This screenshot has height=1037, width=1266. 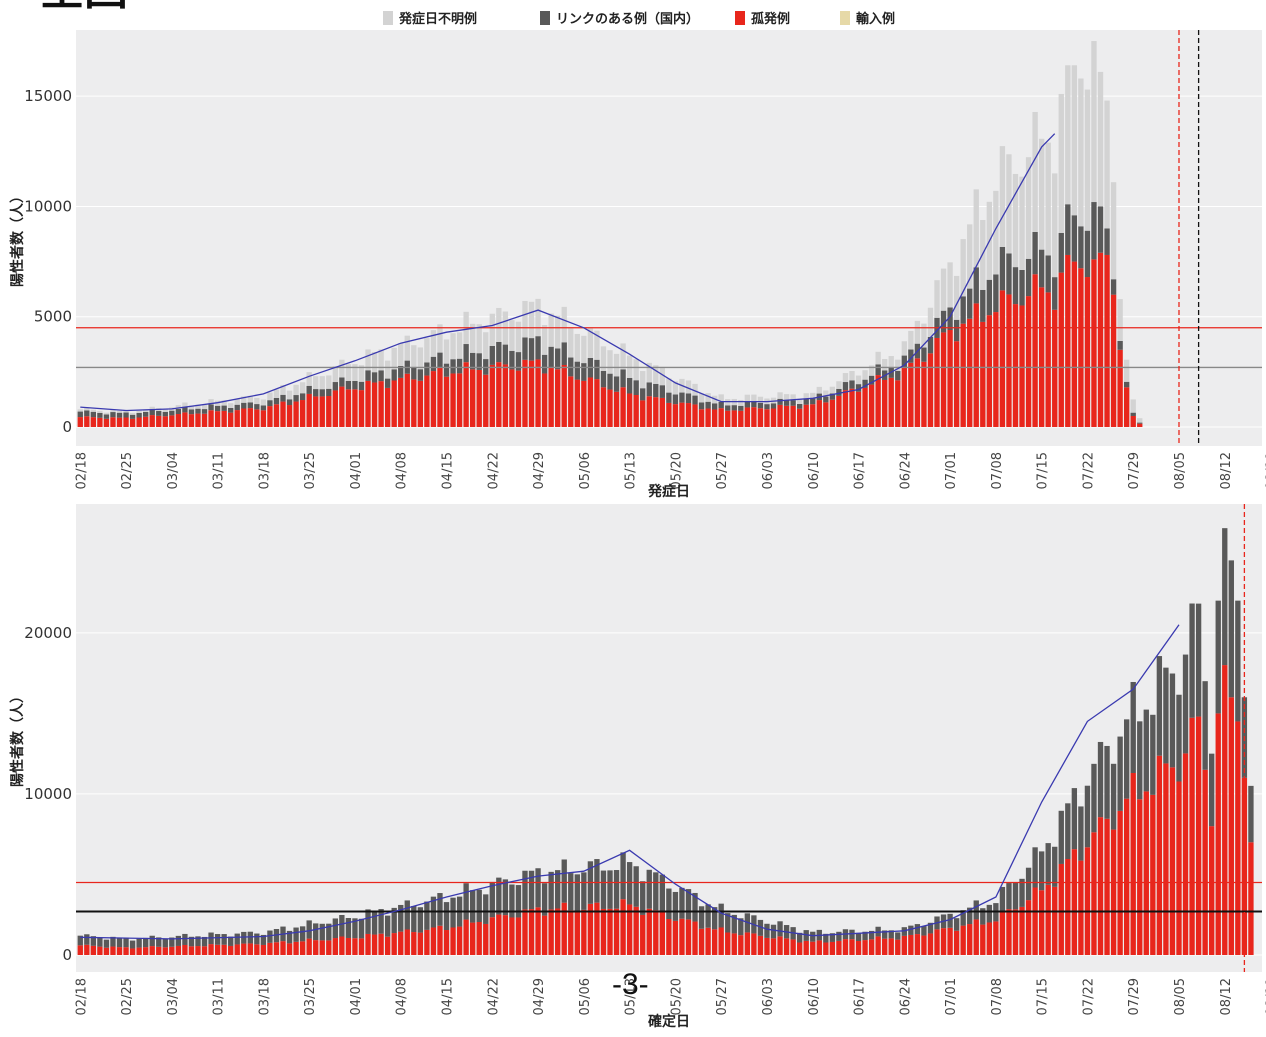 I want to click on x-tick-label: 05/20, so click(x=676, y=996).